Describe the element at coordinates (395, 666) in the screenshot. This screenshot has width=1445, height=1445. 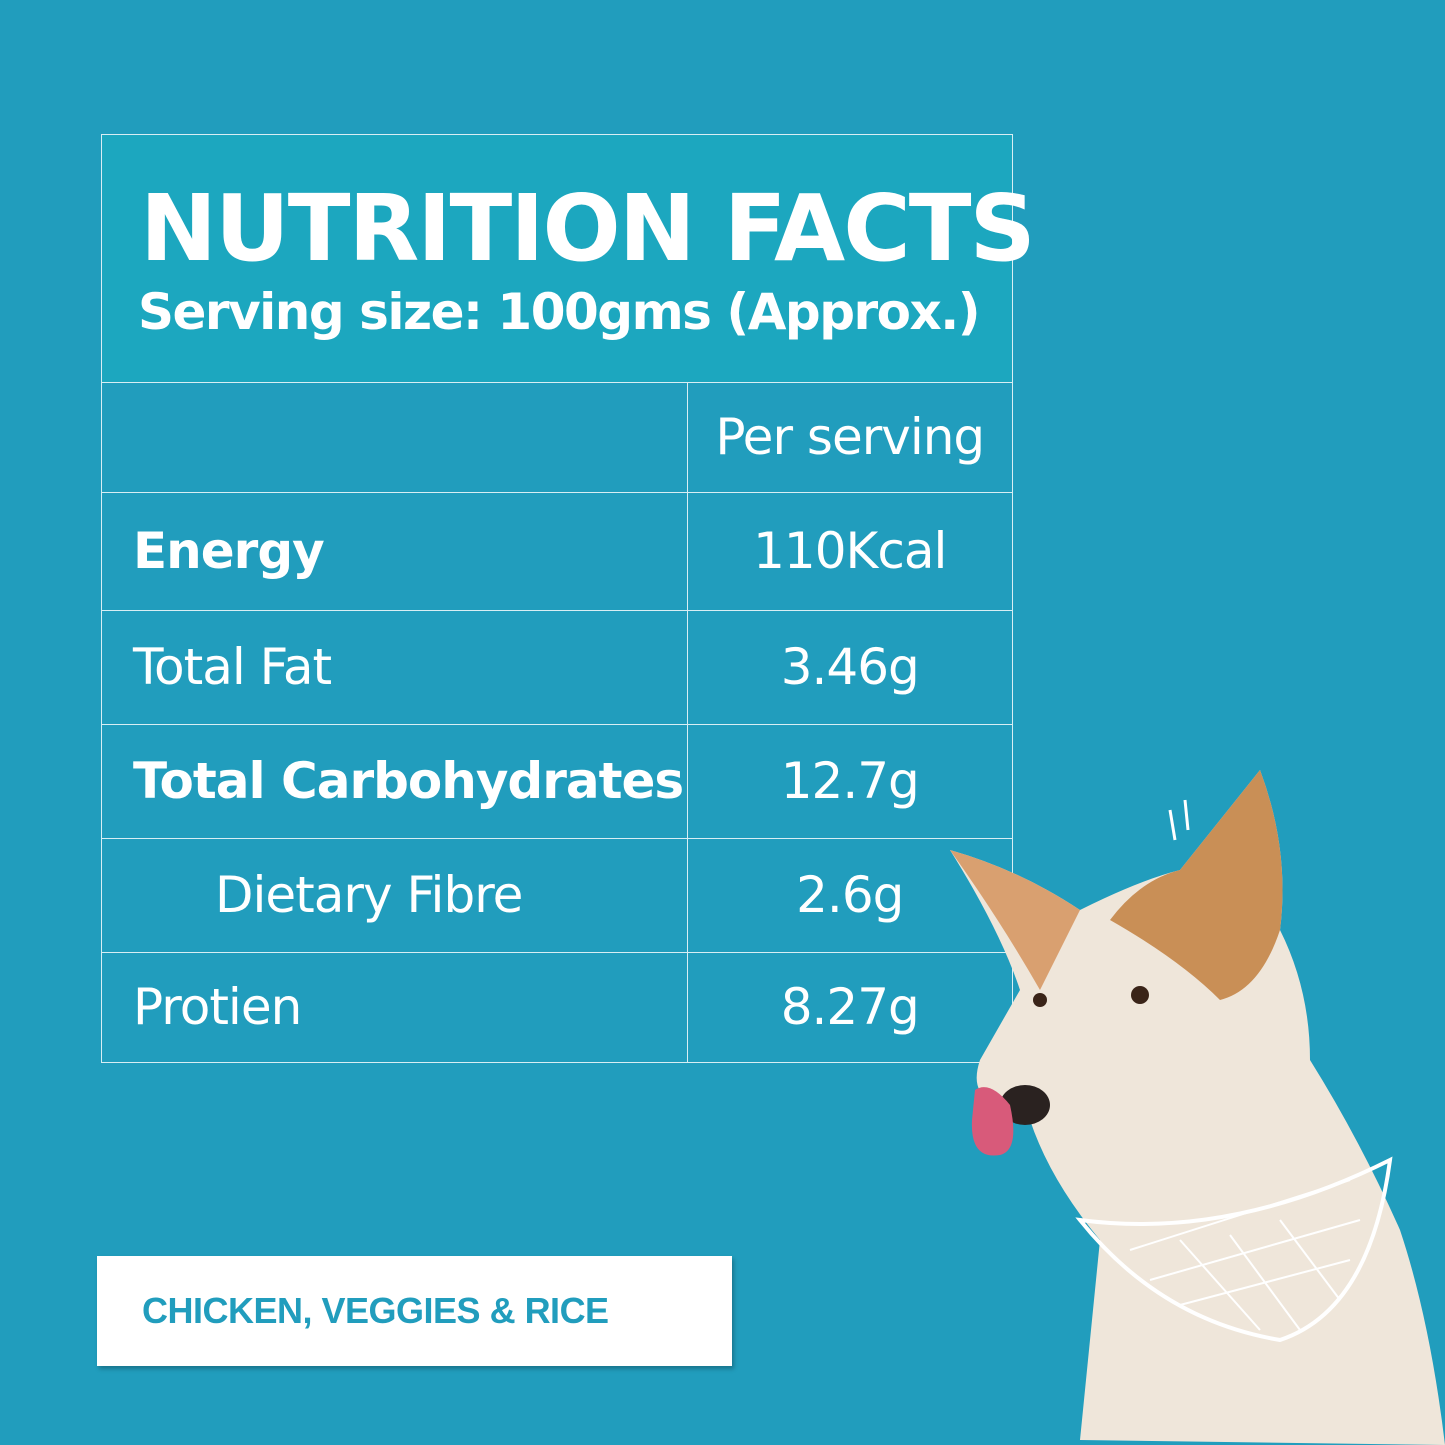
I see `row-label: Total Fat` at that location.